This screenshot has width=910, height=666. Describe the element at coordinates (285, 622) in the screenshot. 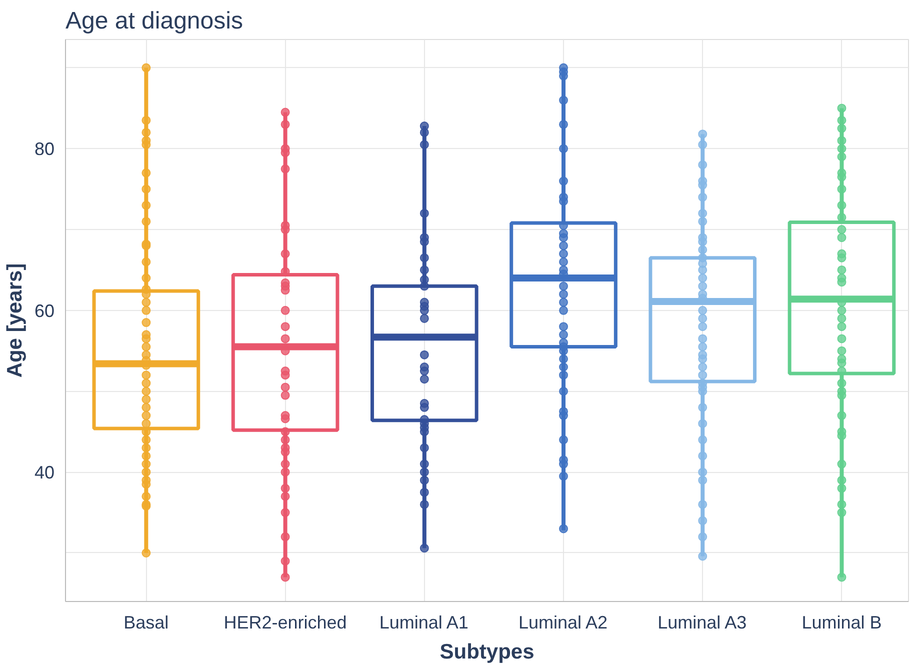

I see `x-tick-label: HER2-enriched` at that location.